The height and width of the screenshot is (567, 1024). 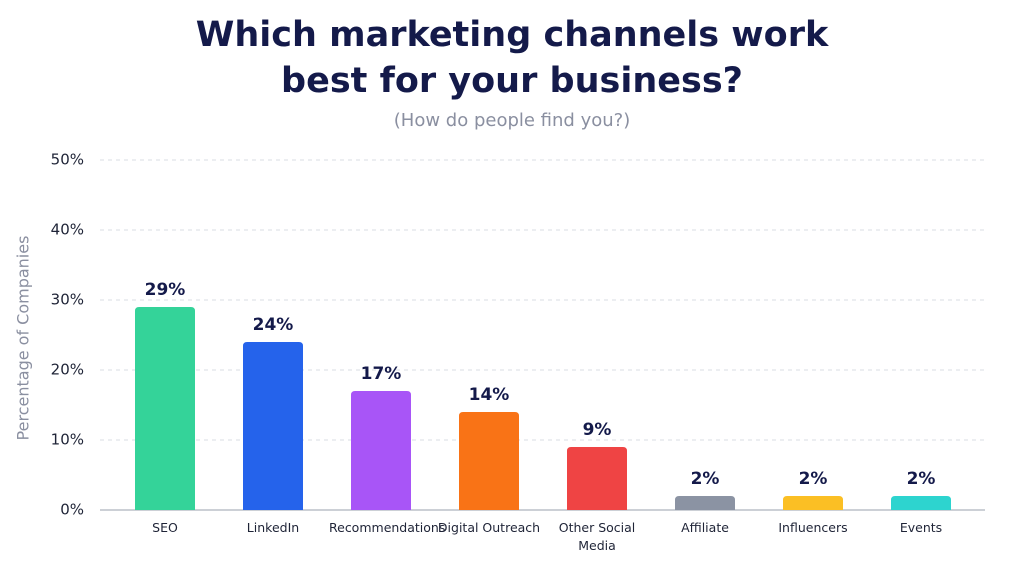 What do you see at coordinates (813, 527) in the screenshot?
I see `x-tick-label: Influencers` at bounding box center [813, 527].